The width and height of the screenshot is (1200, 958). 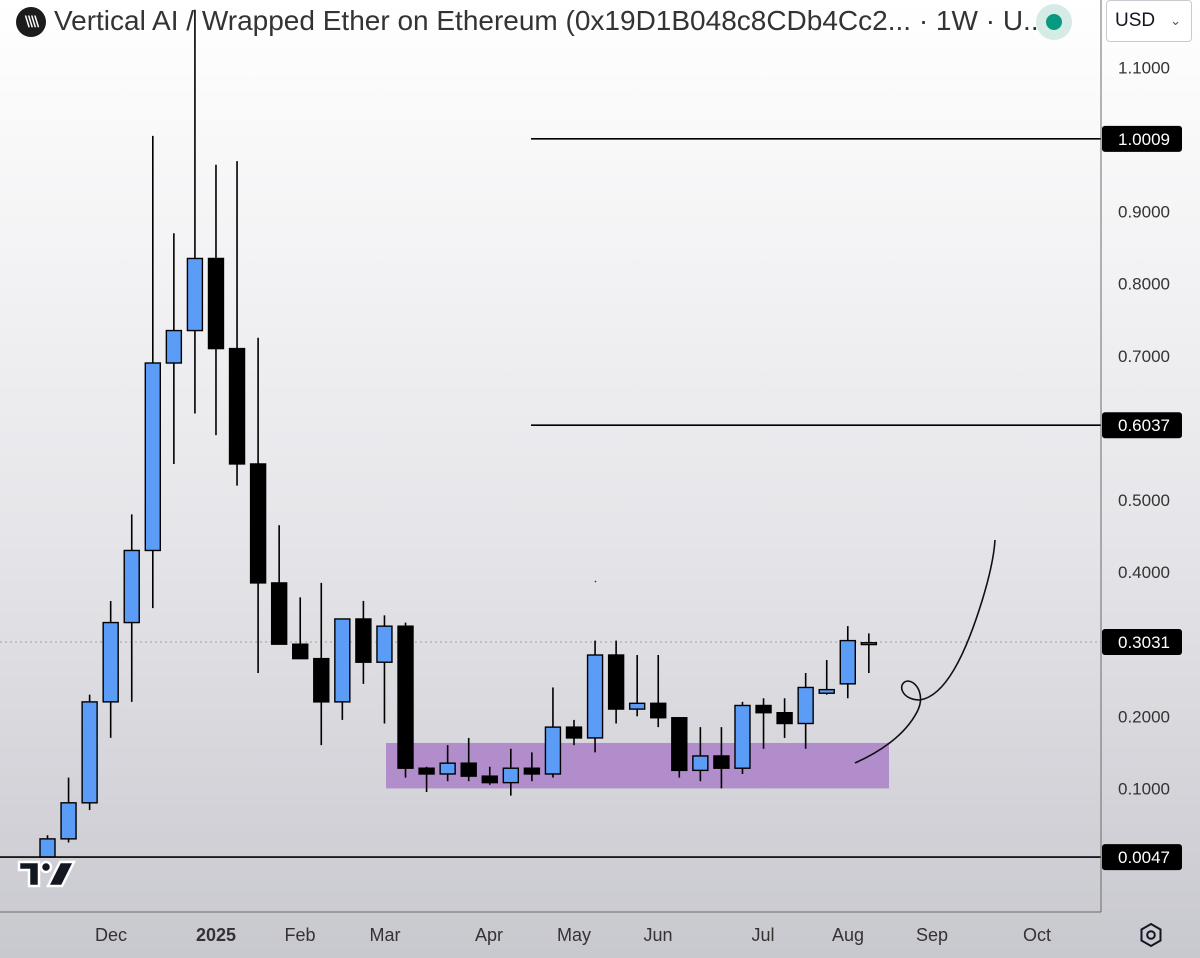 I want to click on price-tick-label: 0.8000, so click(x=1144, y=284).